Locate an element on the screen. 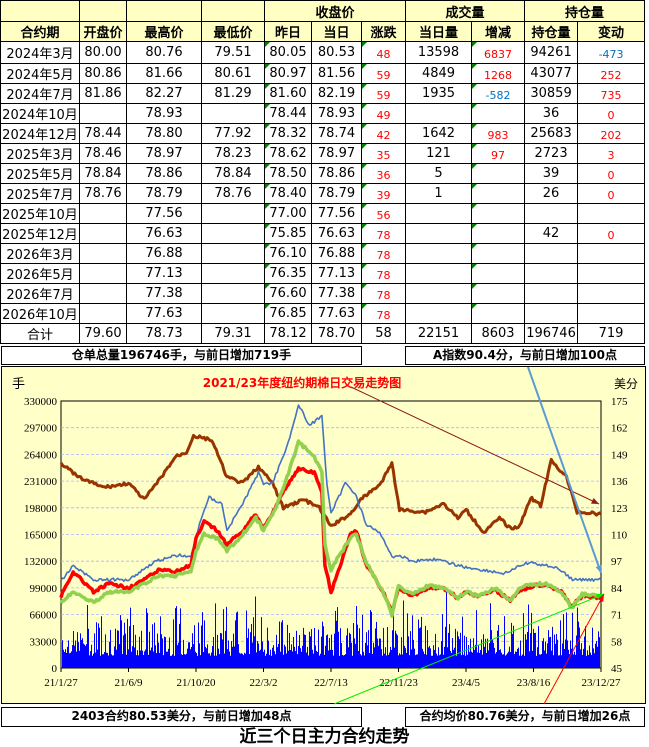  cell-当日: 76.63 is located at coordinates (336, 233).